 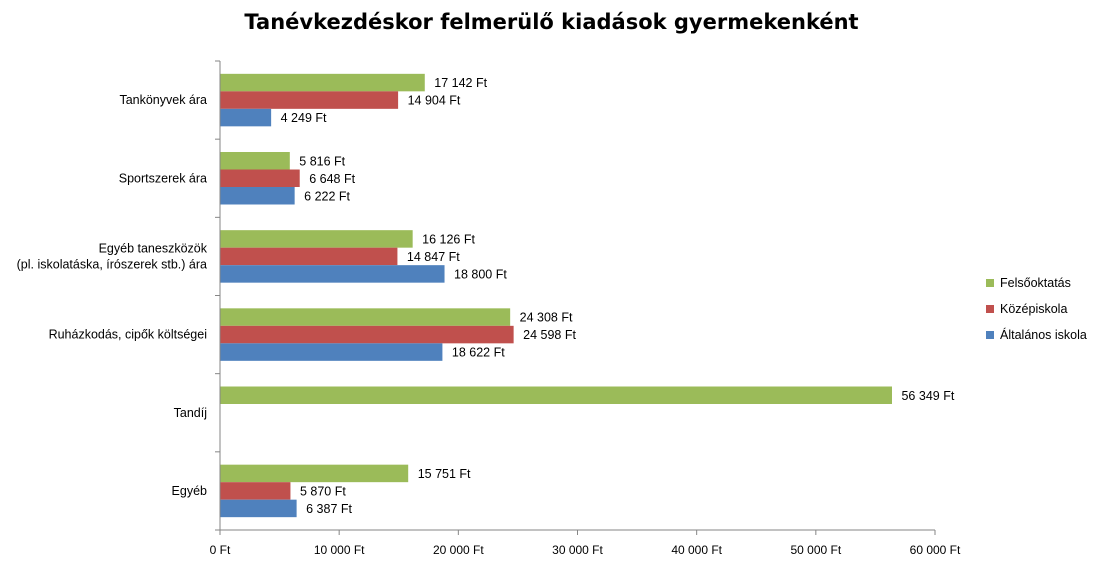 I want to click on data-label: 5 816 Ft, so click(x=322, y=161).